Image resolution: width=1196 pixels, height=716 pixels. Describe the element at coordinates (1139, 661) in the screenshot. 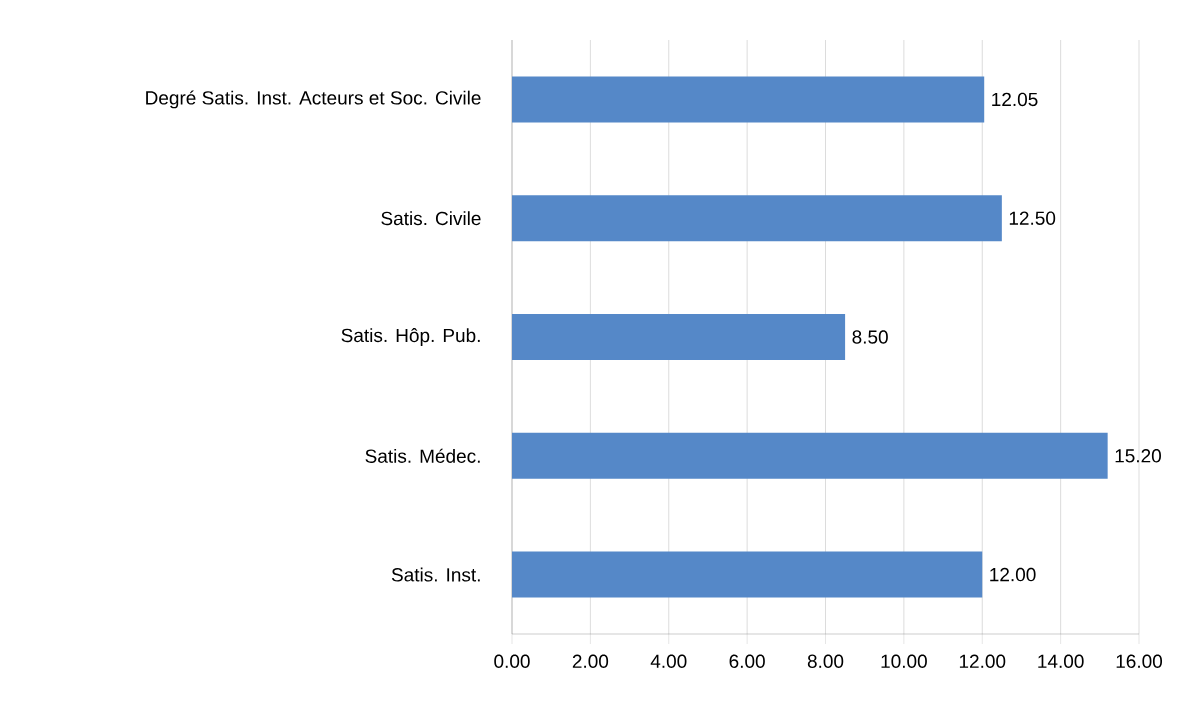

I see `x-tick-label: 16.00` at that location.